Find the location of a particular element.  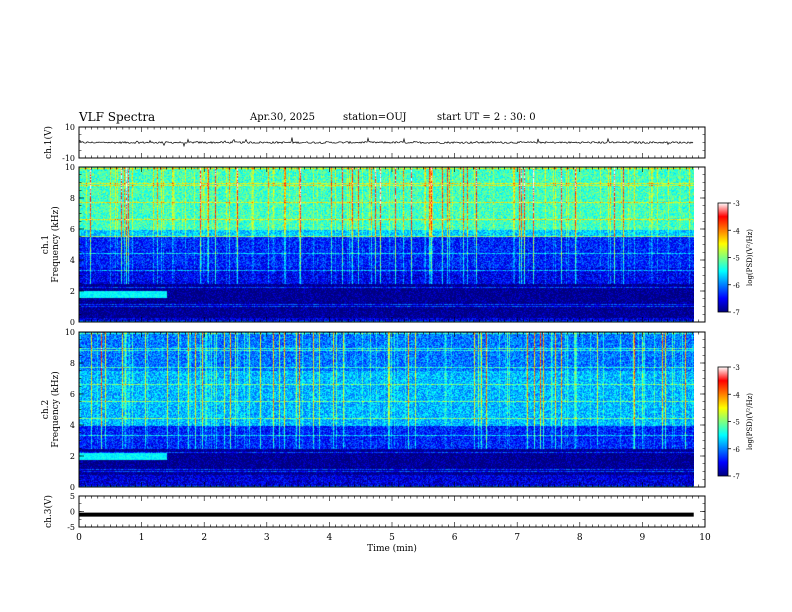

y-tick-label: 5 is located at coordinates (72, 496).